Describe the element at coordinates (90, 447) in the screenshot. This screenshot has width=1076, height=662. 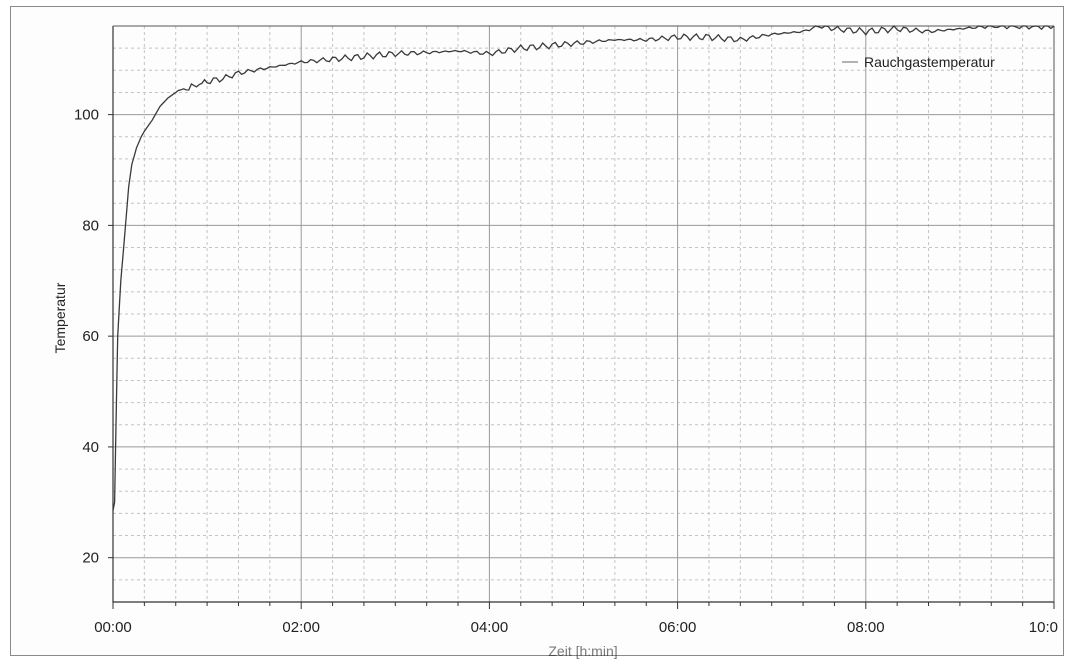
I see `y-tick-label: 40` at that location.